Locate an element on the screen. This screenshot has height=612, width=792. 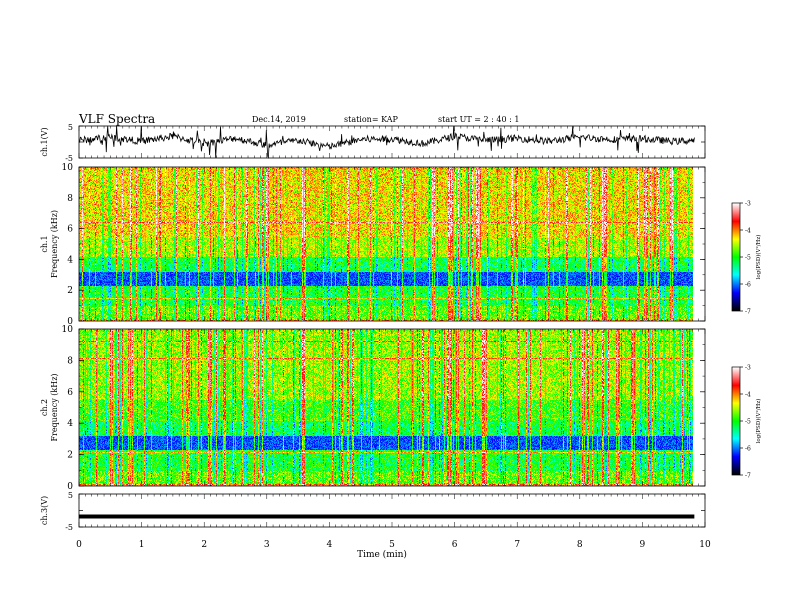
date-label: Dec.14, 2019 is located at coordinates (279, 119).